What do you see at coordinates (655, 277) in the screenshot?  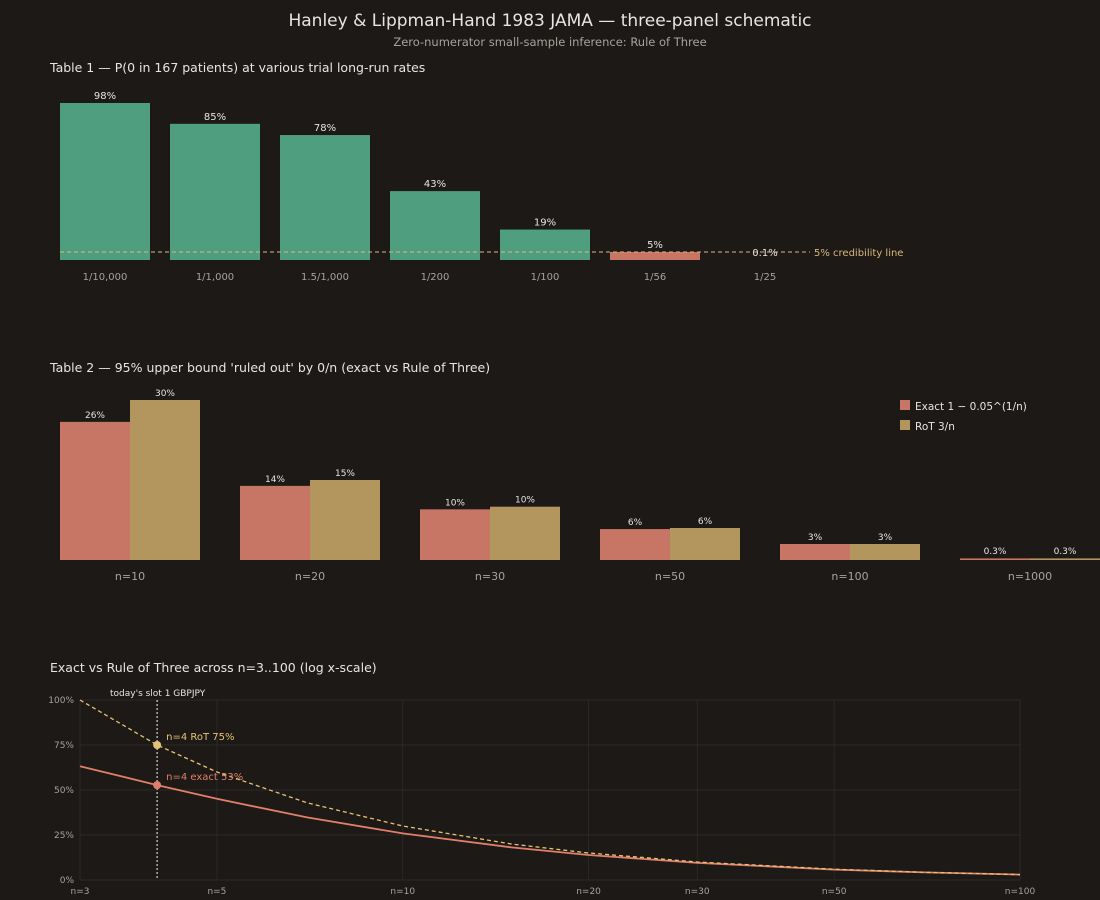 I see `x-tick-label-5: 1/56` at bounding box center [655, 277].